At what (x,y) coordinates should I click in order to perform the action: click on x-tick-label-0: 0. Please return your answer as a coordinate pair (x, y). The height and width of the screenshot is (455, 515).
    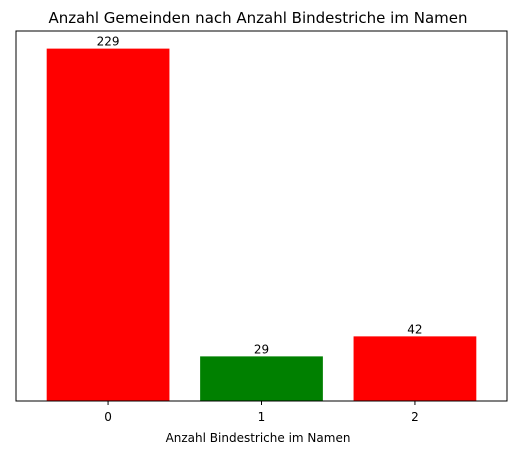
    Looking at the image, I should click on (108, 417).